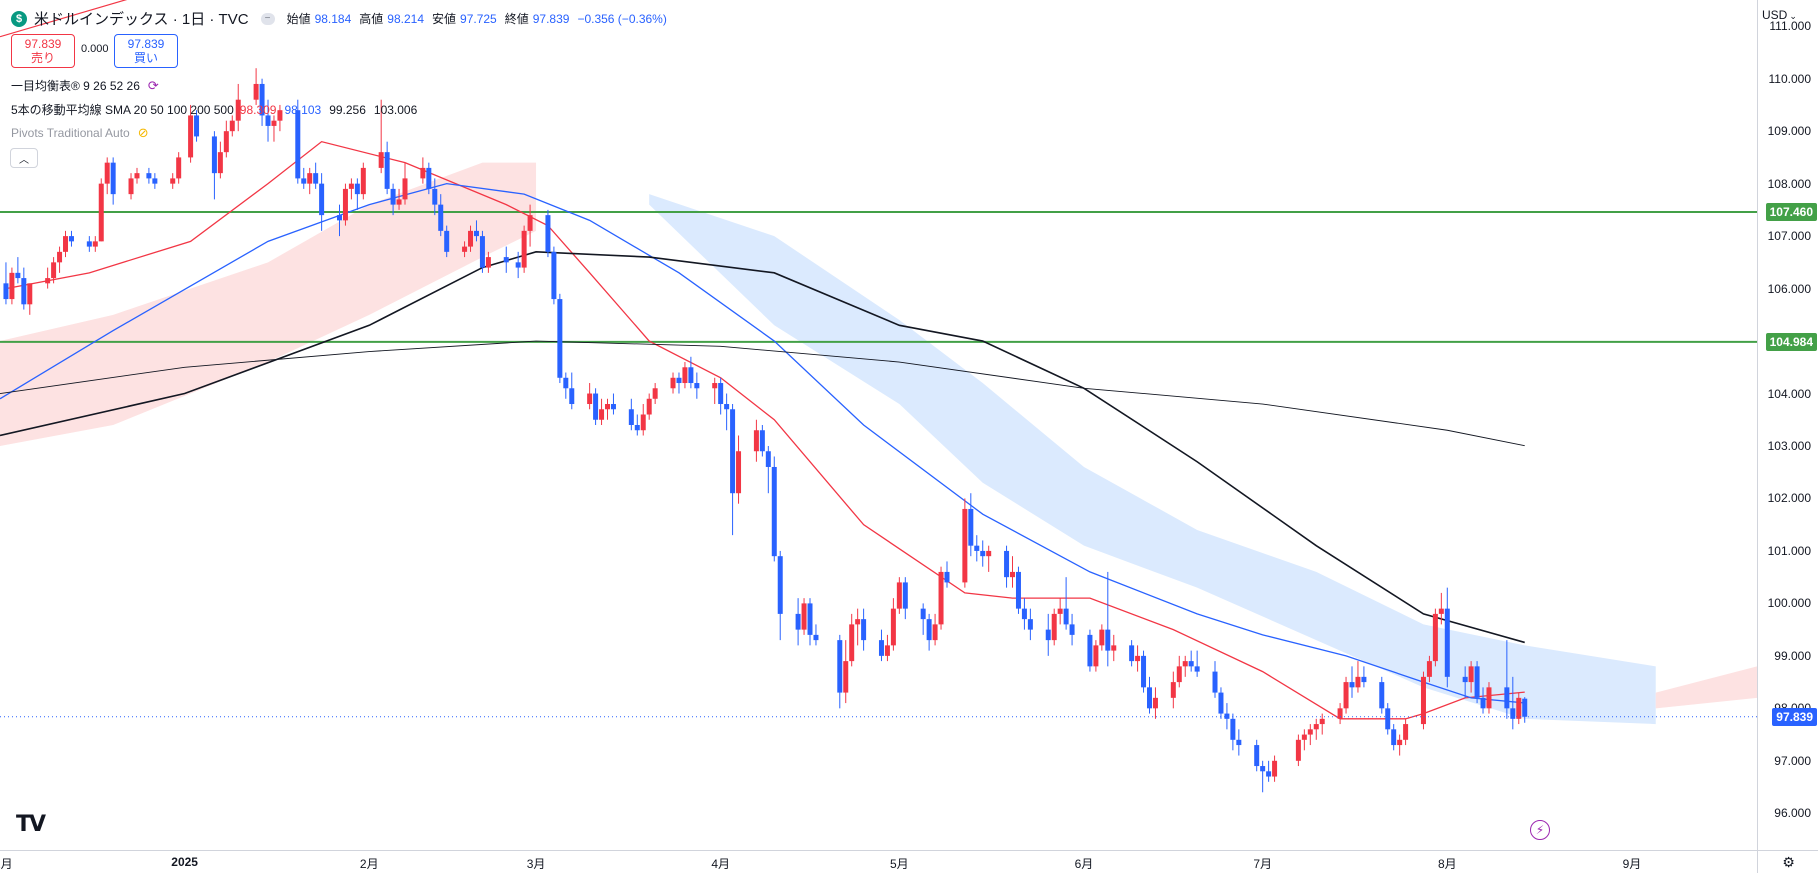 The image size is (1818, 873). I want to click on price-tick-label: 101.000, so click(1789, 550).